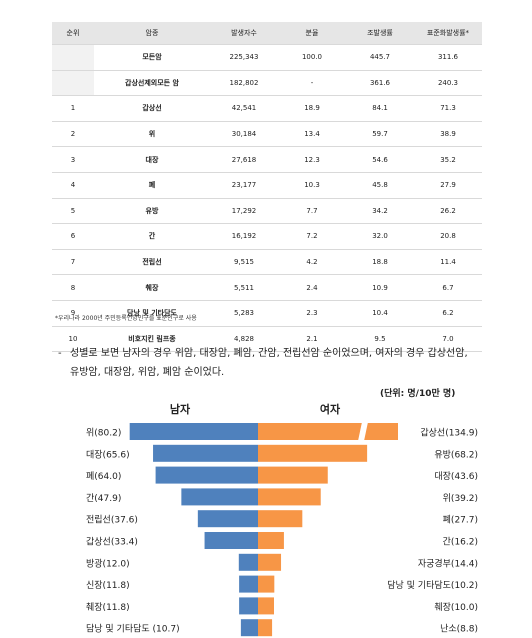  Describe the element at coordinates (108, 585) in the screenshot. I see `male-bar-label: 신장(11.8)` at that location.